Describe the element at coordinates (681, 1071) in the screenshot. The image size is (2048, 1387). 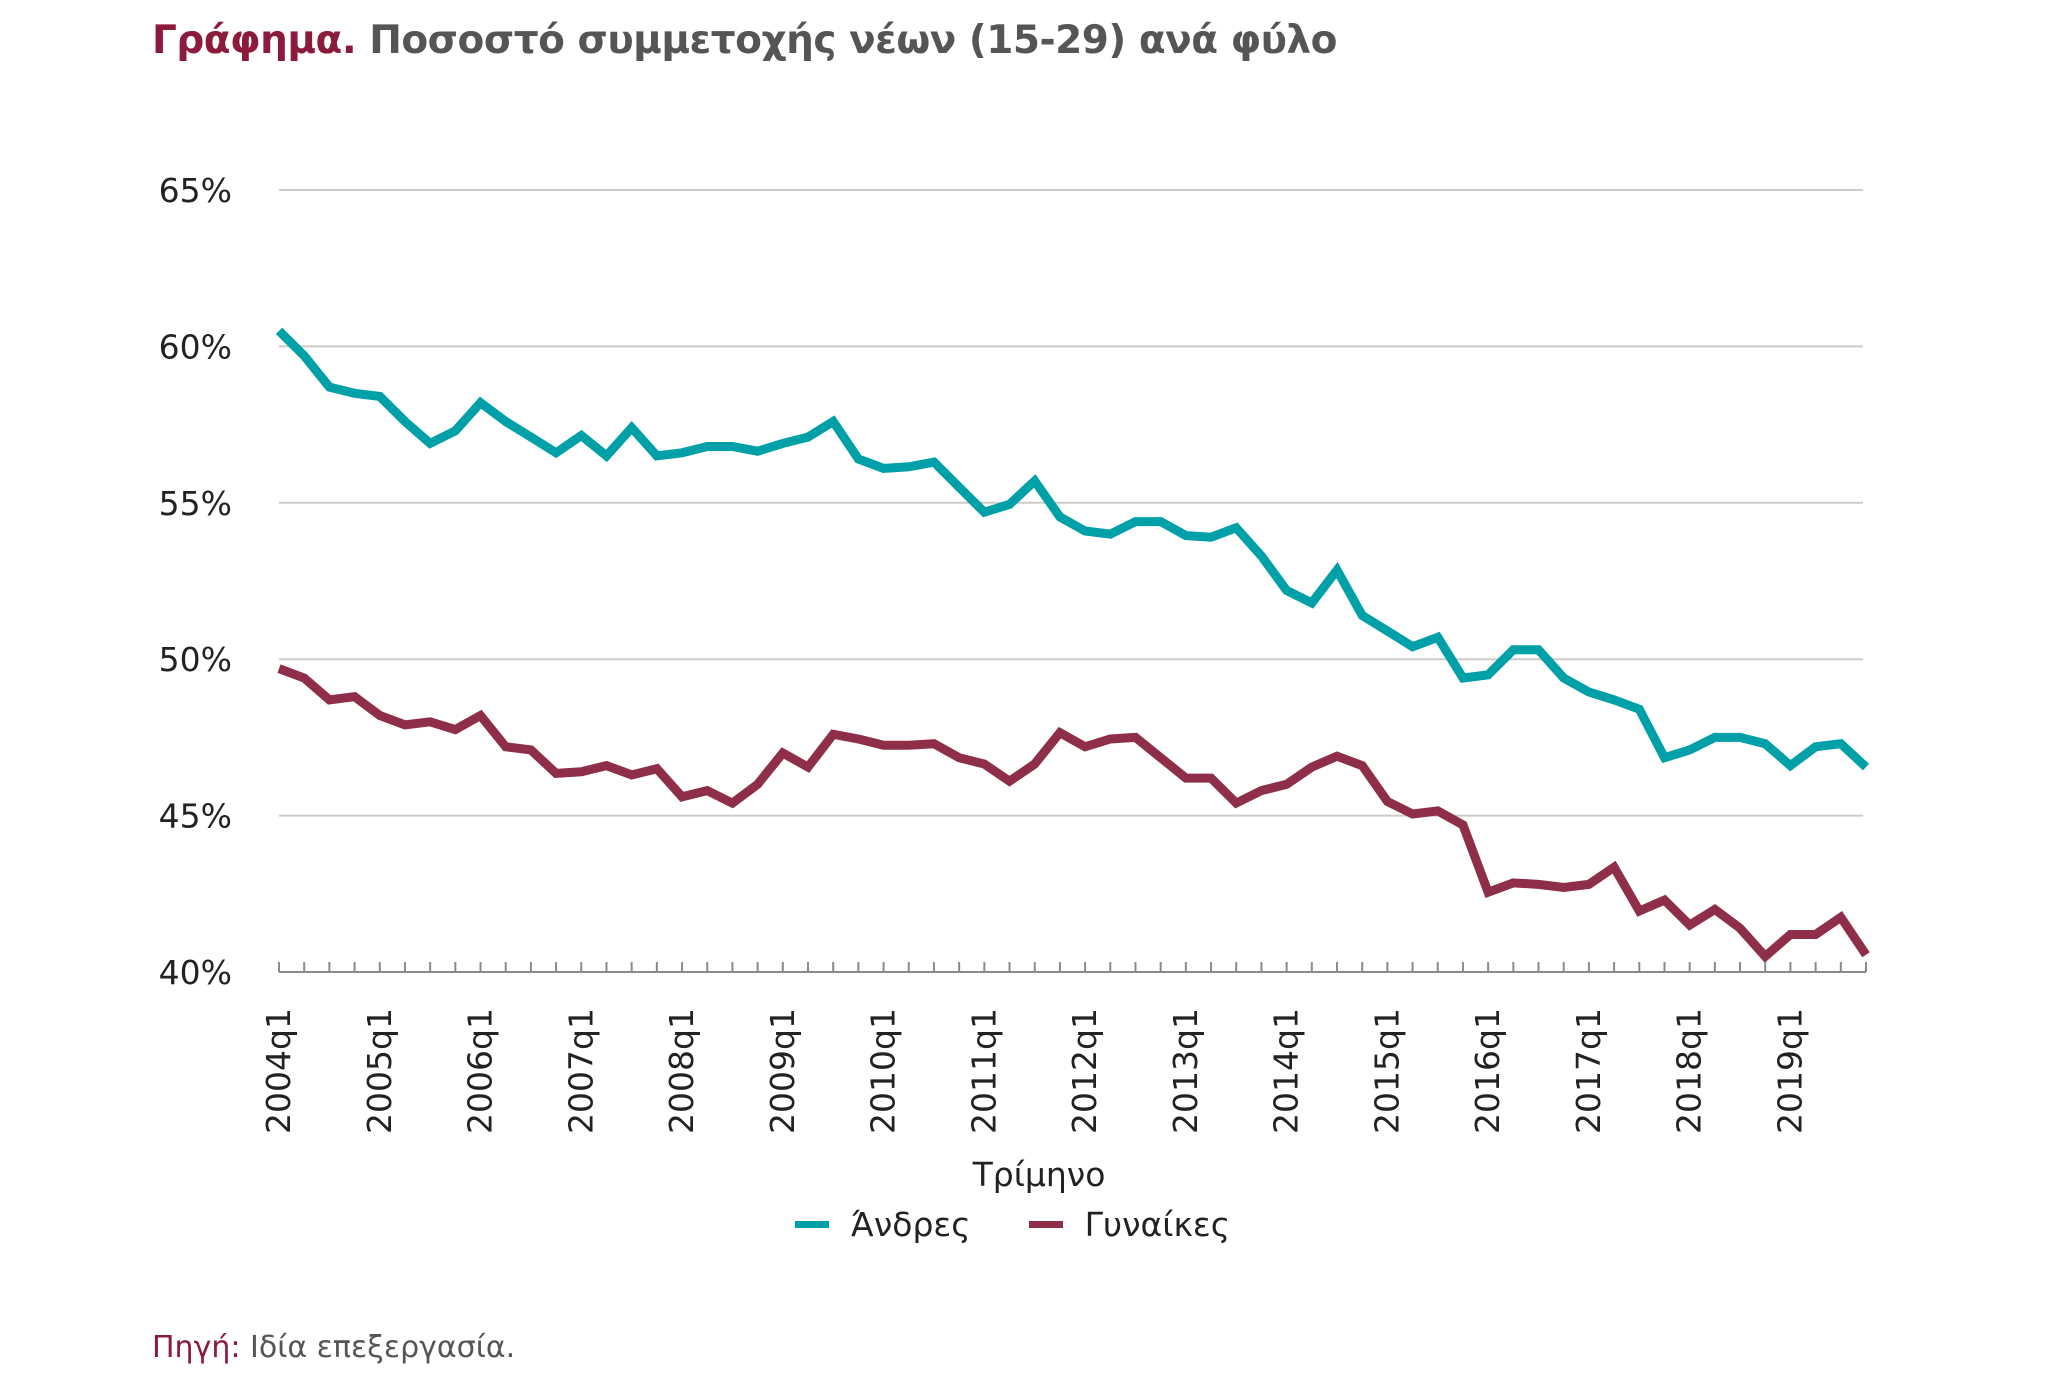
I see `x-tick-label: 2008q1` at that location.